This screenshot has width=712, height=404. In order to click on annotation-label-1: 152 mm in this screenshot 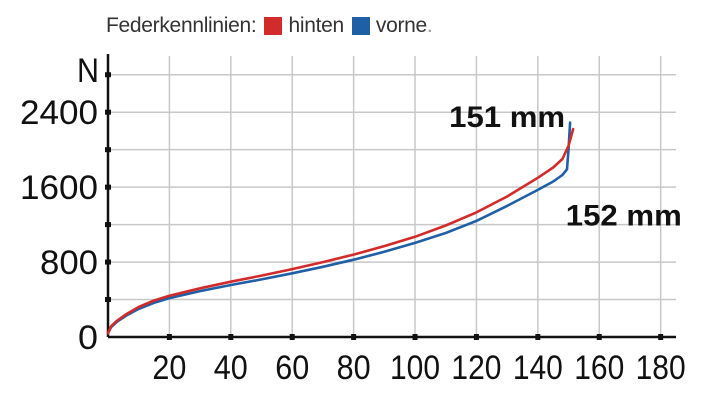, I will do `click(624, 216)`.